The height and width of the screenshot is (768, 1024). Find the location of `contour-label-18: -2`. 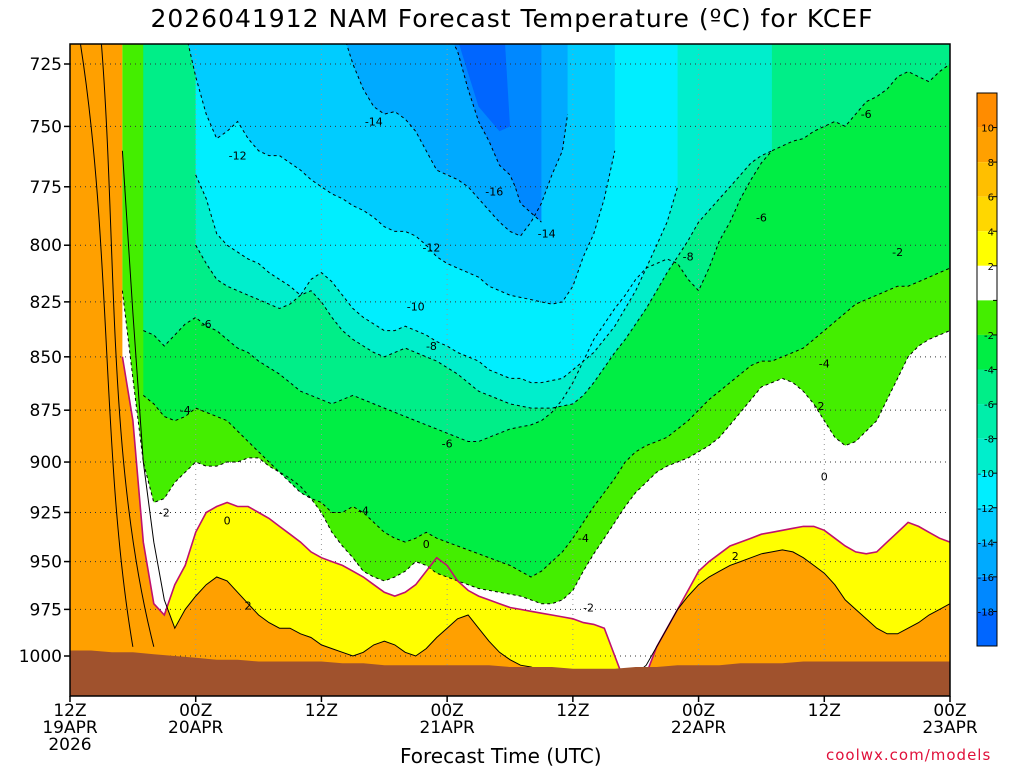

contour-label-18: -2 is located at coordinates (819, 406).